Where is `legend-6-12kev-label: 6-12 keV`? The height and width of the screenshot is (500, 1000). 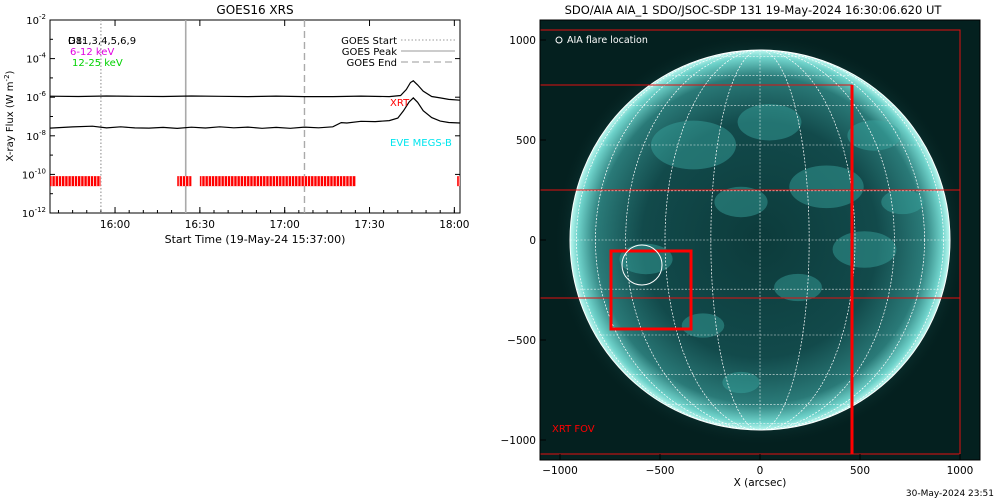
legend-6-12kev-label: 6-12 keV is located at coordinates (92, 52).